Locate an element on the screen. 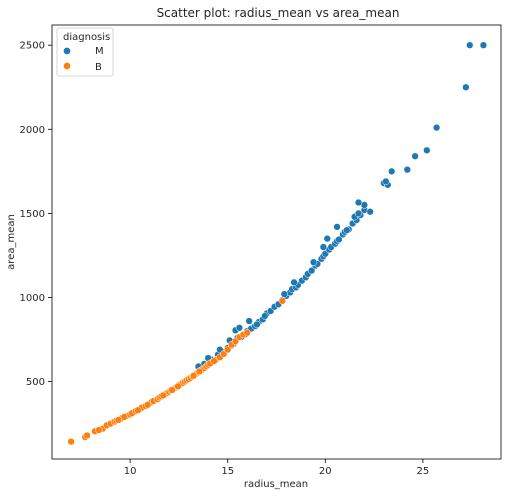  x-tick-label: 10 is located at coordinates (130, 471).